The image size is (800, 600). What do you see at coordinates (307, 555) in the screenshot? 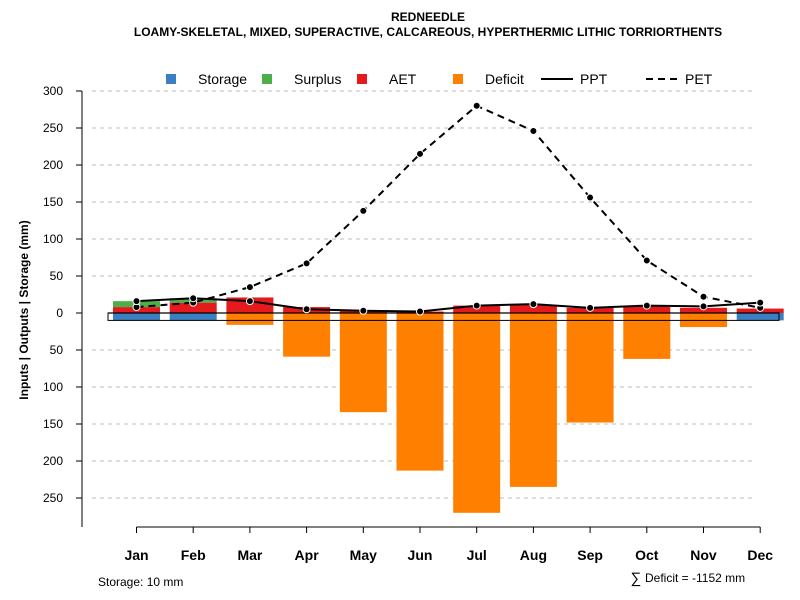
I see `x-tick-label-Apr: Apr` at bounding box center [307, 555].